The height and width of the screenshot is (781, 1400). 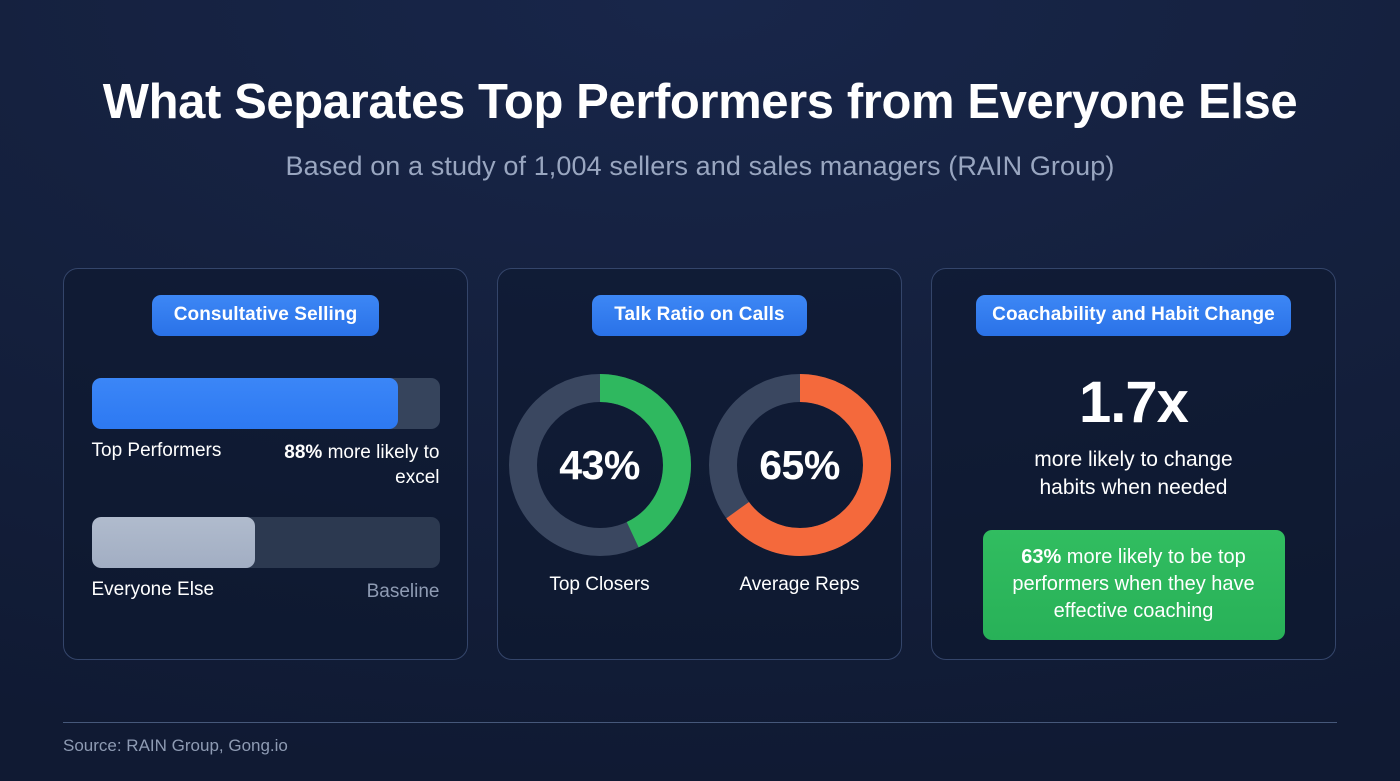 I want to click on bar-group-everyone-else: Everyone Else Baseline, so click(x=265, y=560).